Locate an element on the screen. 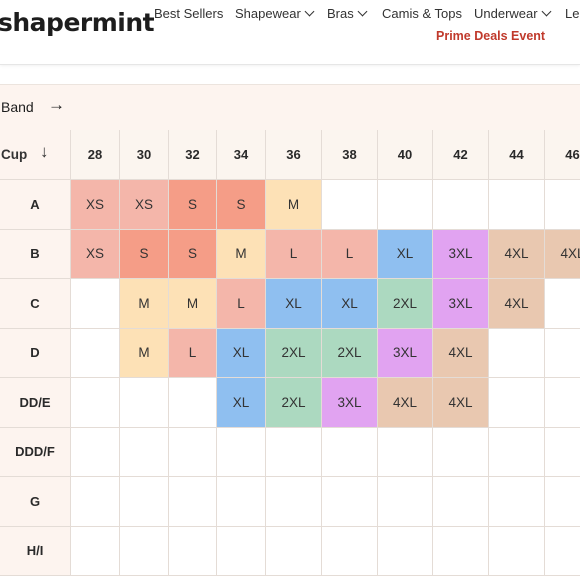 The height and width of the screenshot is (580, 580). nav-leg: Leg is located at coordinates (572, 13).